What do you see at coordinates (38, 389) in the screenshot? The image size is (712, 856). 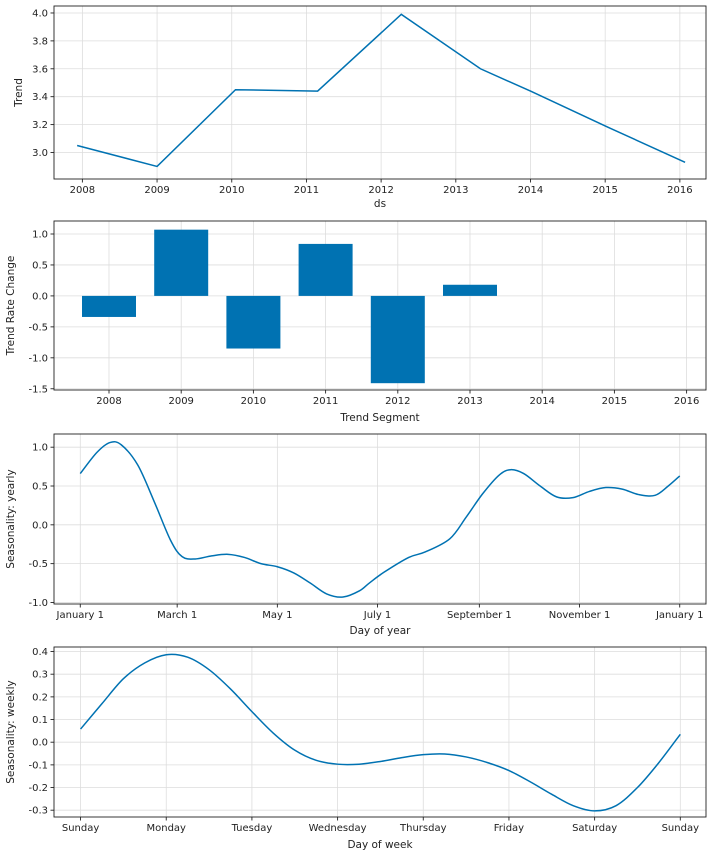 I see `trend-rate-change-y-tick-label: -1.5` at bounding box center [38, 389].